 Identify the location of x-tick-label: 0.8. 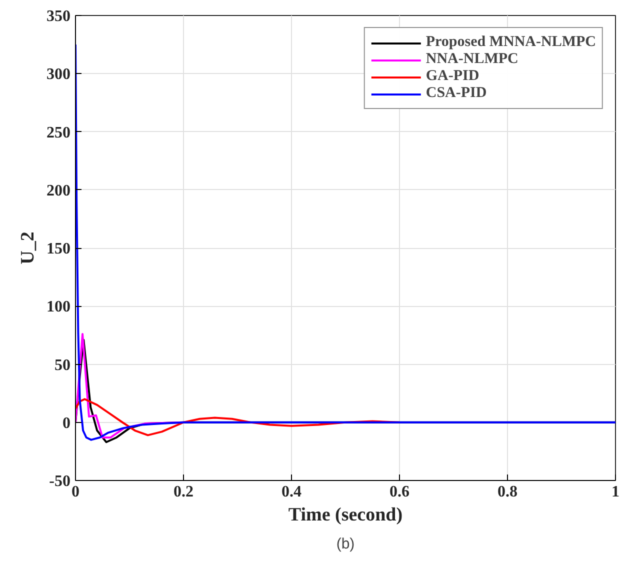
(508, 492).